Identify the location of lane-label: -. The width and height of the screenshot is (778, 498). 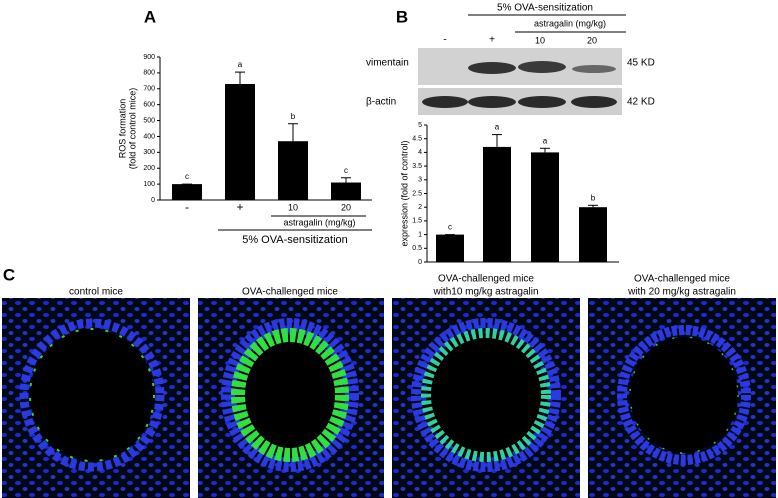
(444, 40).